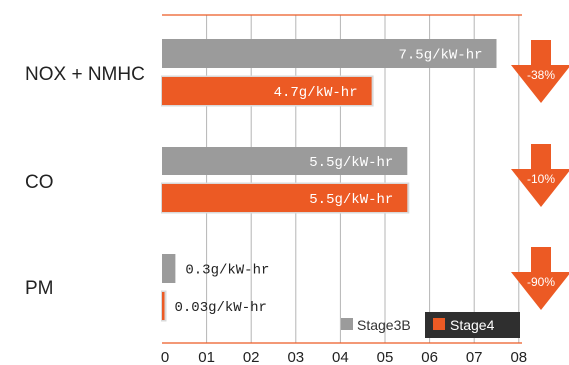 This screenshot has width=569, height=365. Describe the element at coordinates (39, 288) in the screenshot. I see `category-label: PM` at that location.